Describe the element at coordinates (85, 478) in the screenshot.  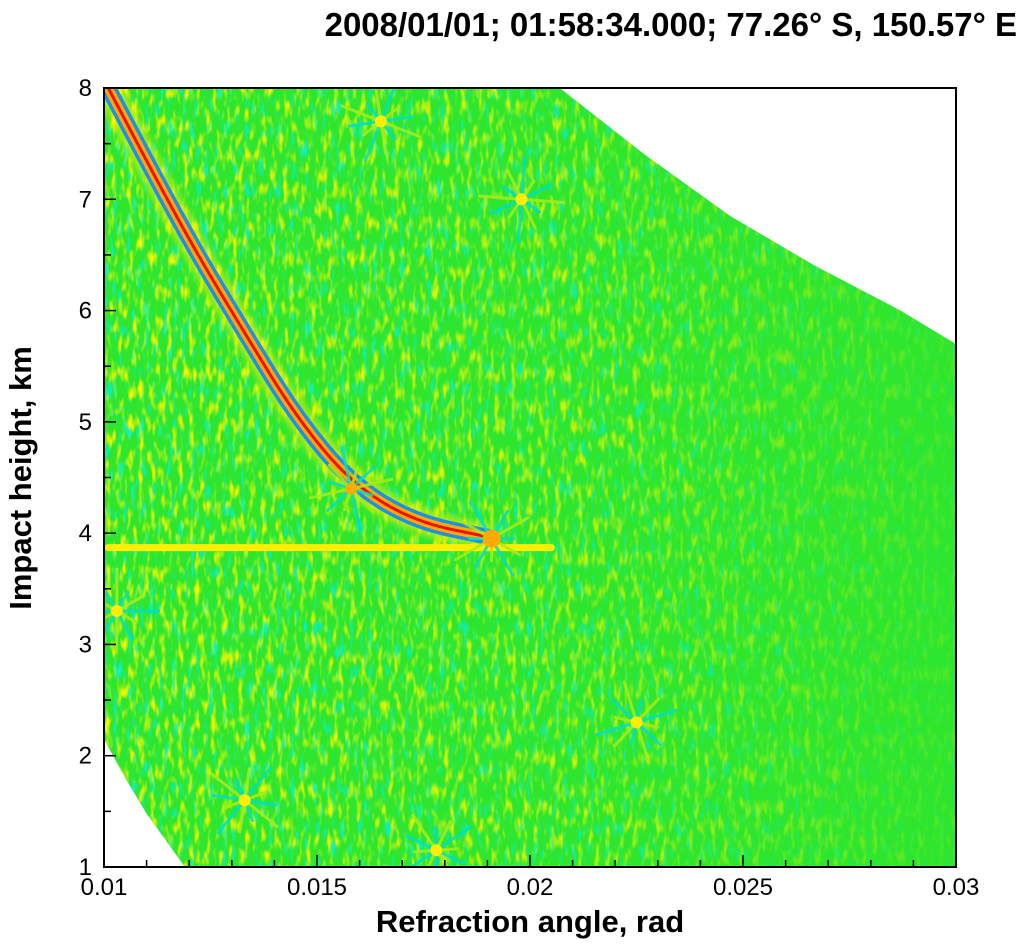
I see `y-axis: 1 2 3 4 5 6 7 8` at that location.